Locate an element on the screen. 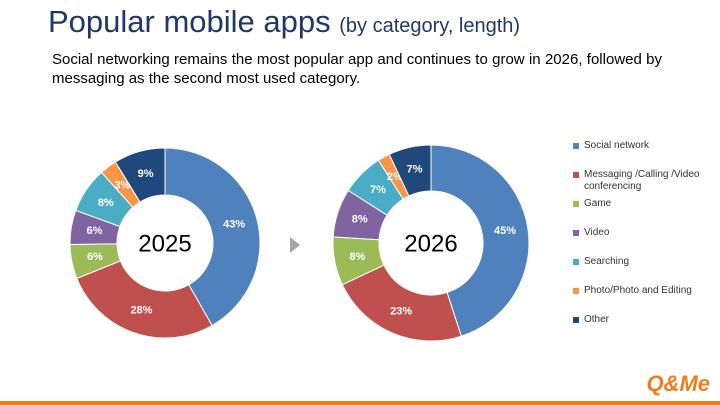 This screenshot has width=720, height=405. legend-label: Game is located at coordinates (598, 203).